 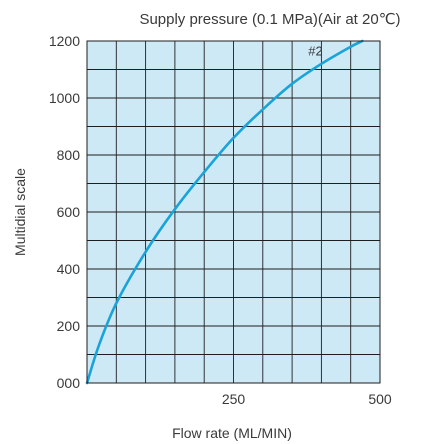 I want to click on y-tick-label: 200, so click(x=69, y=326).